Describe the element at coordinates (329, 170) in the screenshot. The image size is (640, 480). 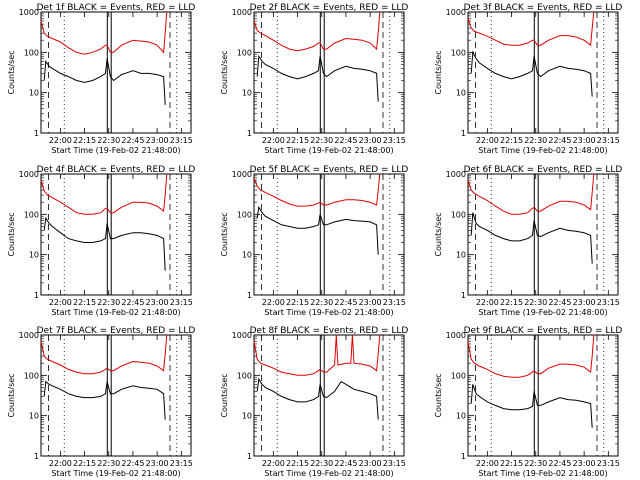
I see `chart-title: Det 5f BLACK = Events, RED = LLD` at that location.